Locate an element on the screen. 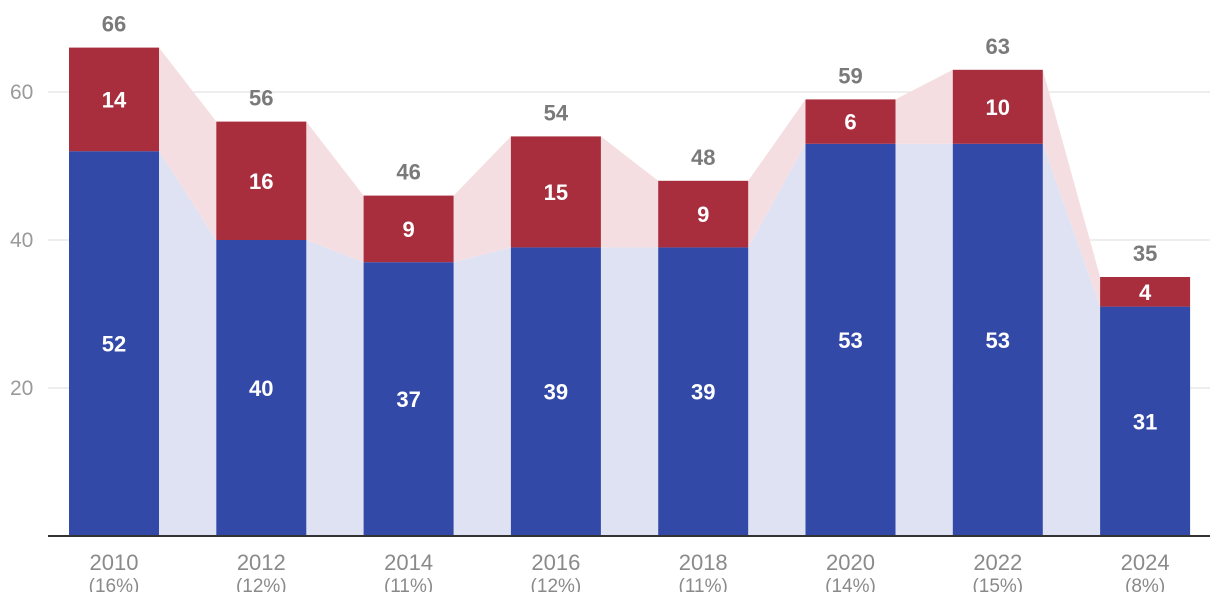  data-label-series-2: 10 is located at coordinates (998, 107).